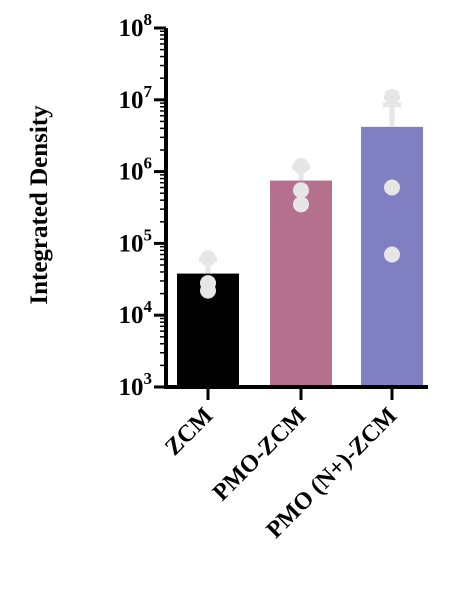  I want to click on y-tick-label-3: 10⁶, so click(136, 170).